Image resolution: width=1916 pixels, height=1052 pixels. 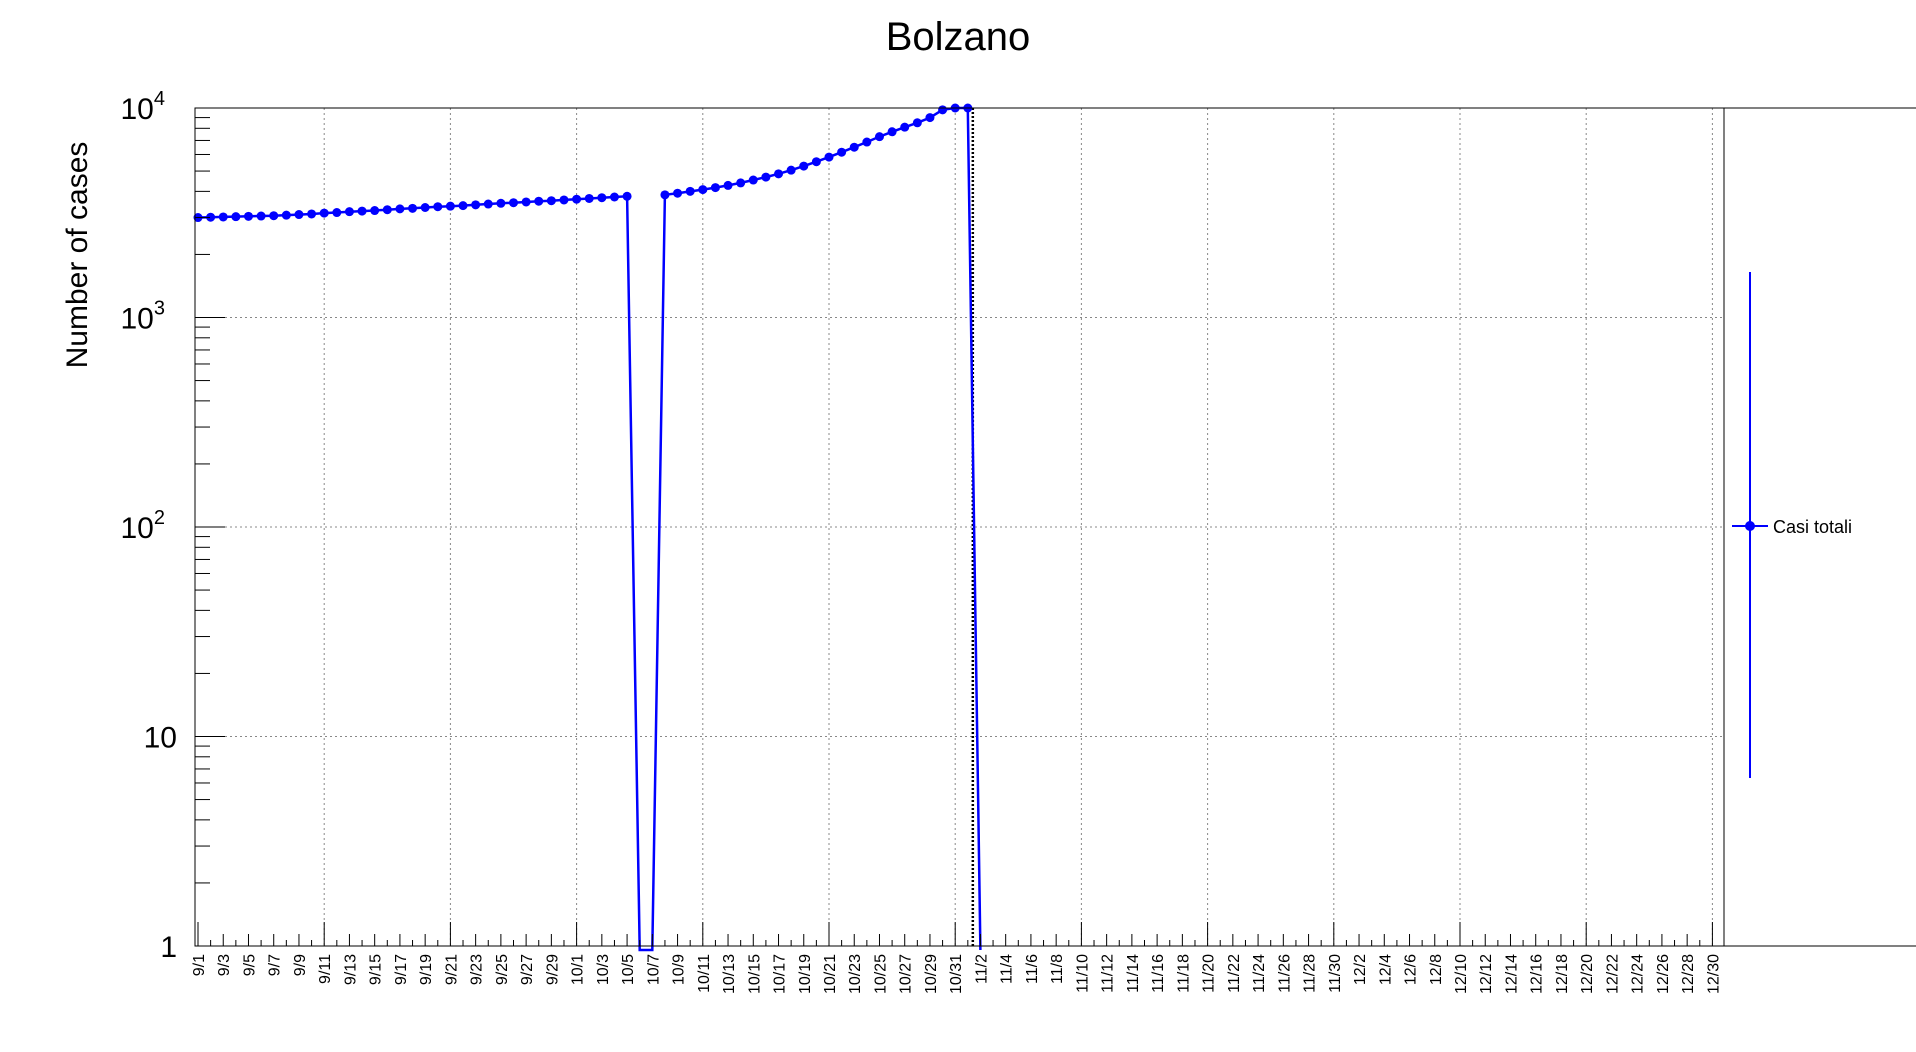 What do you see at coordinates (275, 965) in the screenshot?
I see `x-tick-label: 9/7` at bounding box center [275, 965].